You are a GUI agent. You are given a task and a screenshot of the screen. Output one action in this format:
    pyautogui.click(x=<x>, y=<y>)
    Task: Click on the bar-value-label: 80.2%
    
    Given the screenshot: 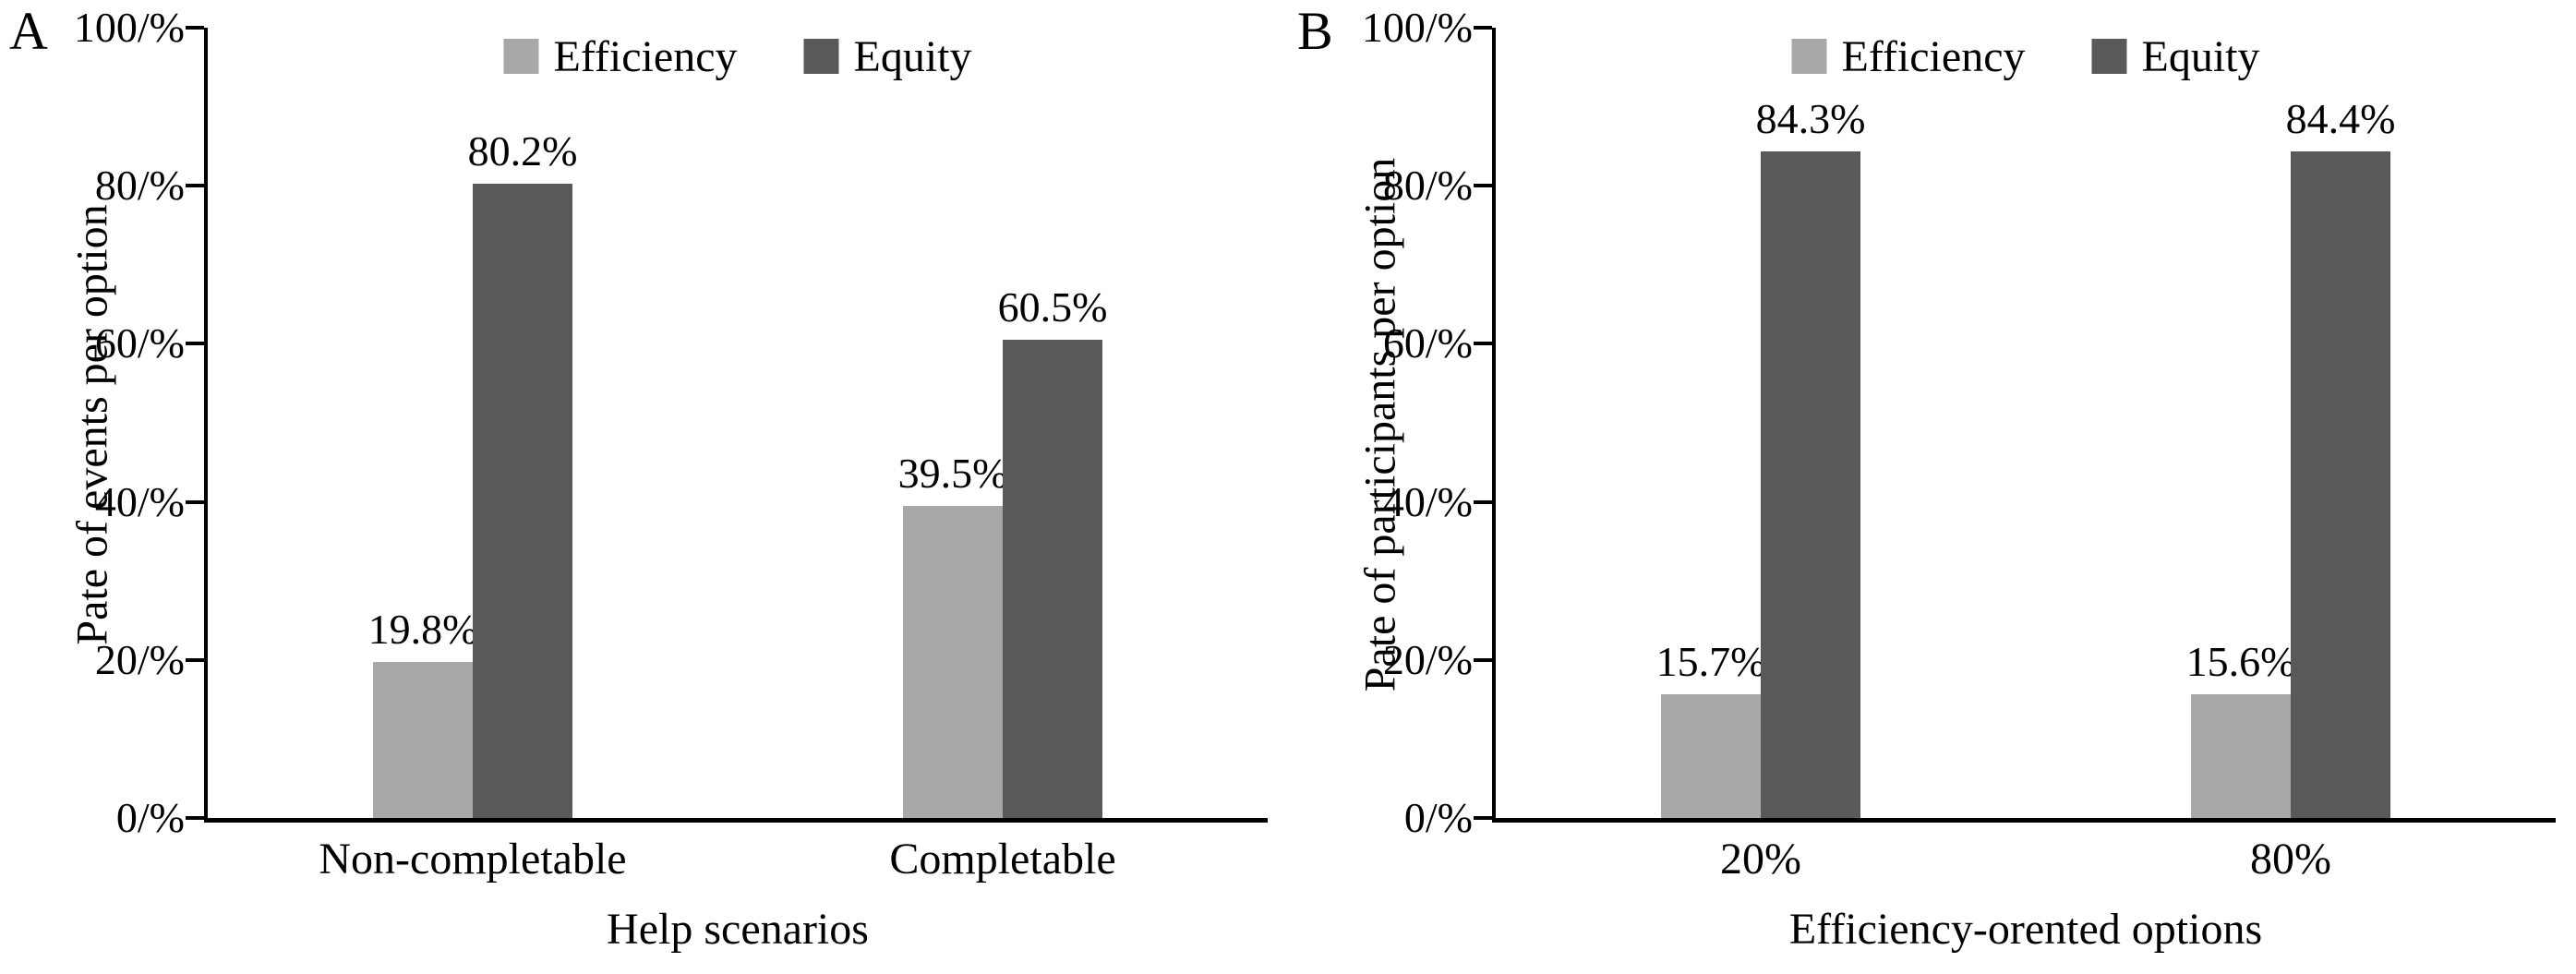 What is the action you would take?
    pyautogui.click(x=522, y=151)
    